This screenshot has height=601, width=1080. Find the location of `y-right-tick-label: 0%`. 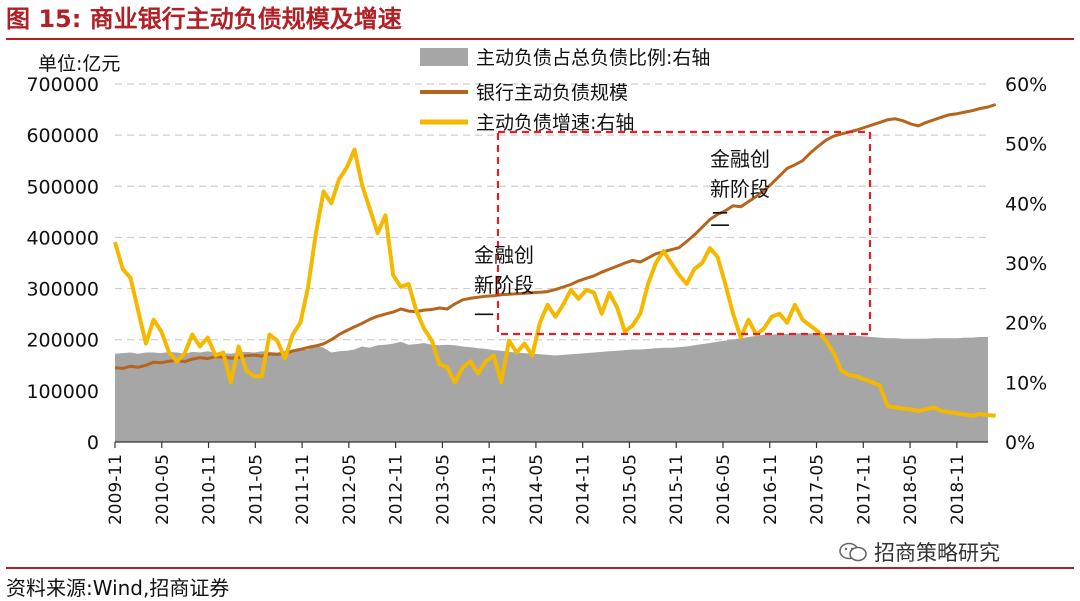

y-right-tick-label: 0% is located at coordinates (1020, 443).